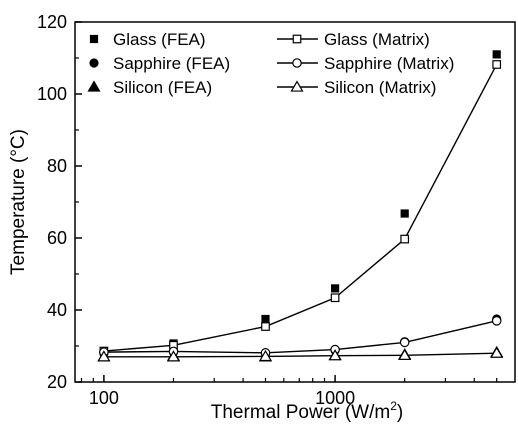 The width and height of the screenshot is (518, 427). I want to click on legend-label: Silicon (FEA), so click(162, 87).